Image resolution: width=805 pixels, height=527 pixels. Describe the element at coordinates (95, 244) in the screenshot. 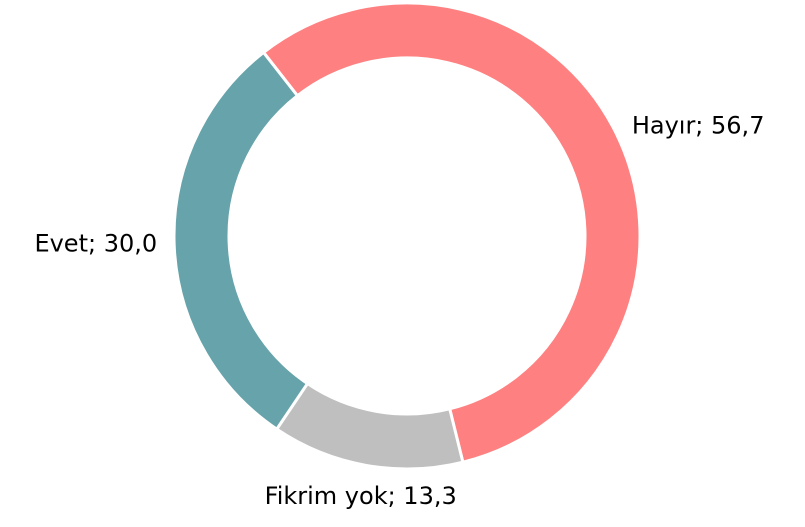

I see `data-label: Evet; 30,0` at that location.